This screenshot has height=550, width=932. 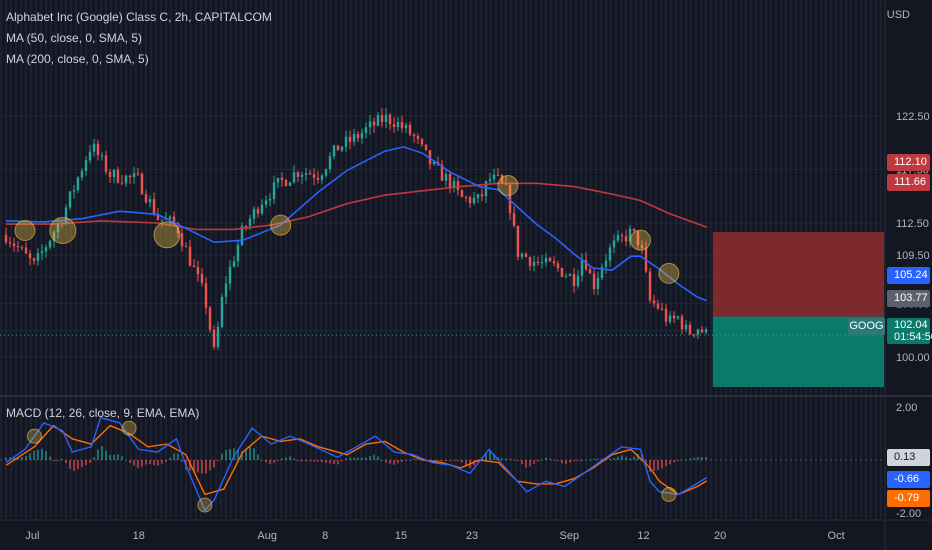 What do you see at coordinates (129, 428) in the screenshot?
I see `macd-cross-marker` at bounding box center [129, 428].